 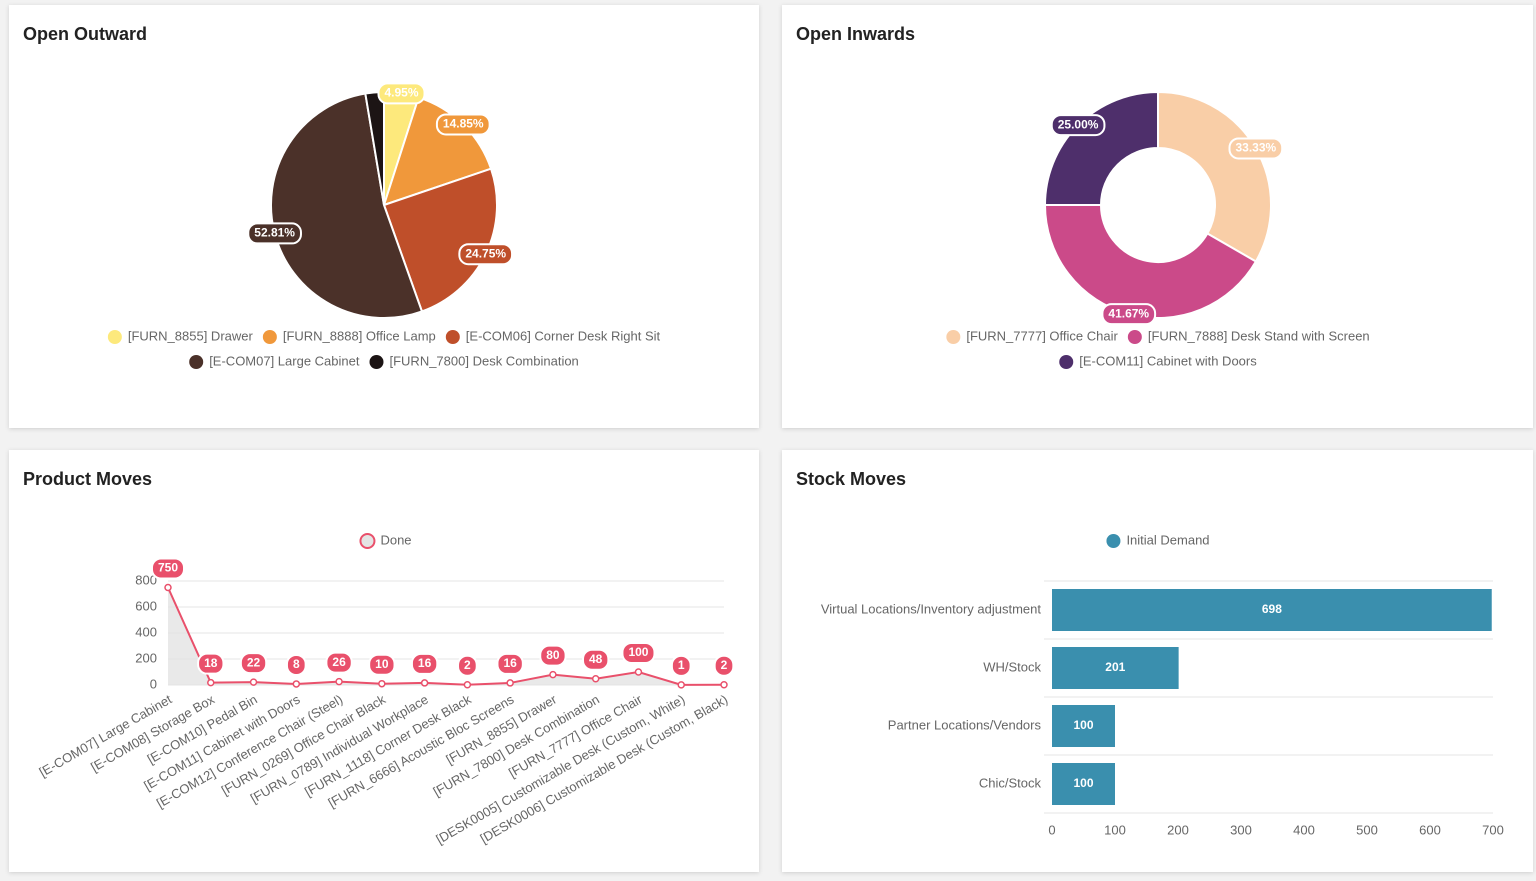 What do you see at coordinates (446, 636) in the screenshot?
I see `line` at bounding box center [446, 636].